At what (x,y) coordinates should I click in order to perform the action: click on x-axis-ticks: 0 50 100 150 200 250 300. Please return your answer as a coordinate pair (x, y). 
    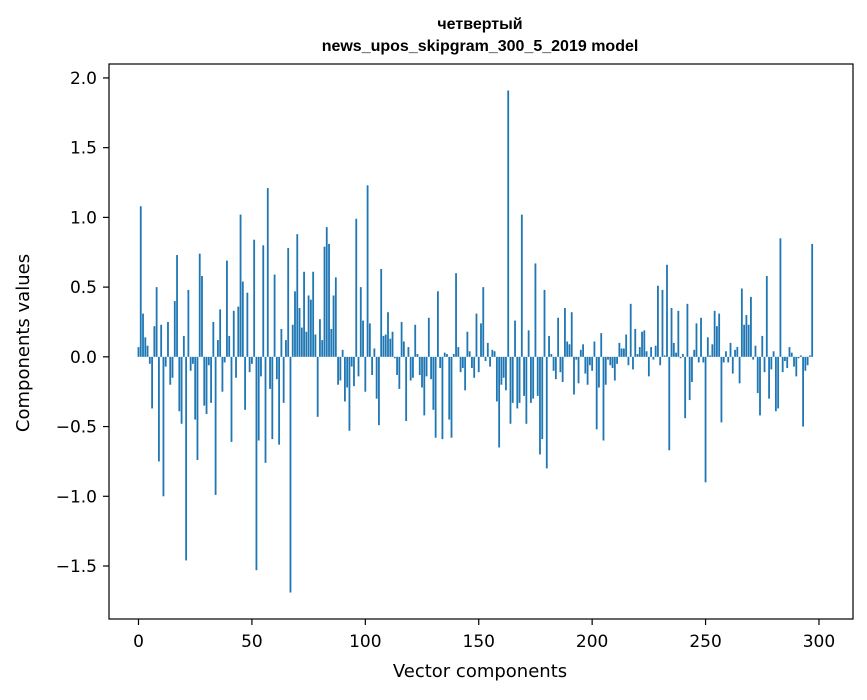
    Looking at the image, I should click on (484, 635).